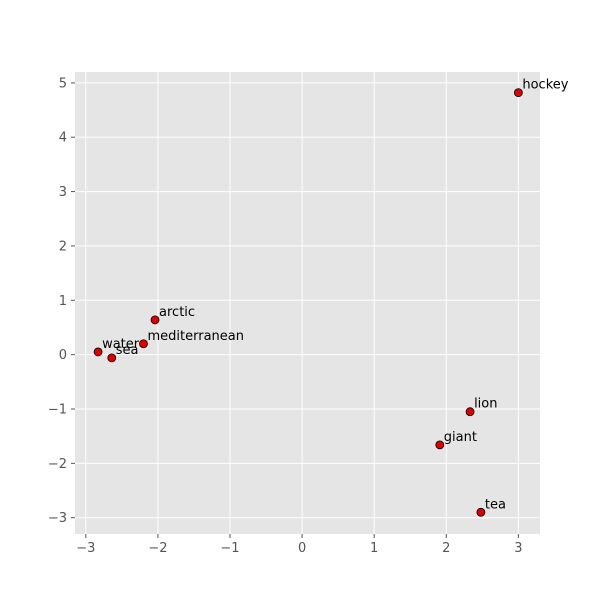 This screenshot has width=600, height=604. Describe the element at coordinates (545, 85) in the screenshot. I see `point-label-hockey: hockey` at that location.